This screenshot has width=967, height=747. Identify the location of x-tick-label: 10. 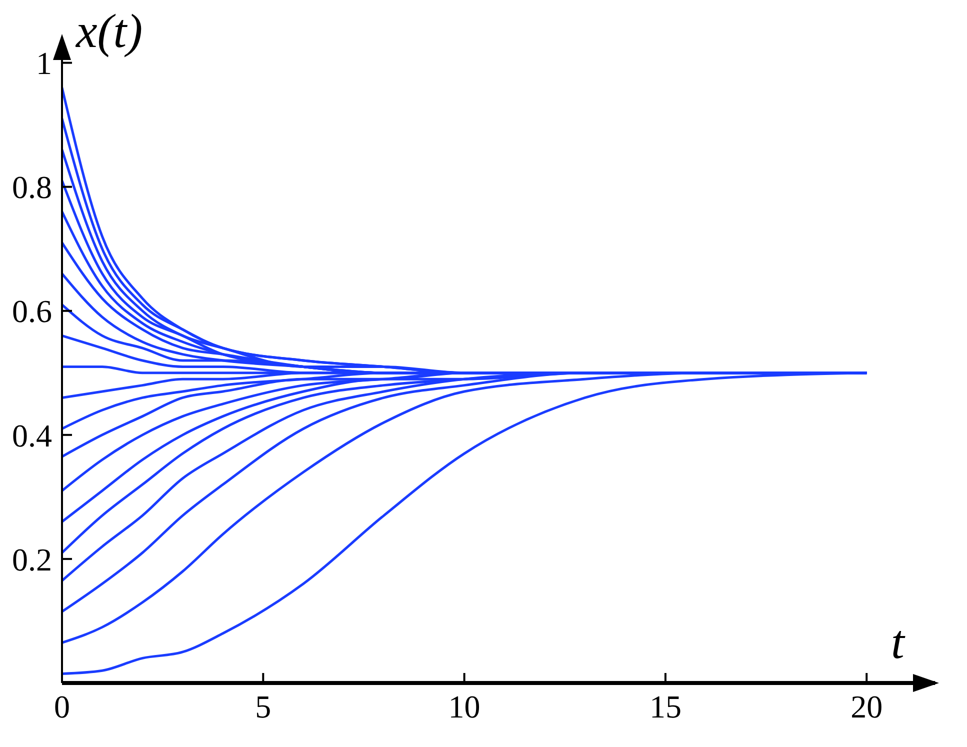
(464, 706).